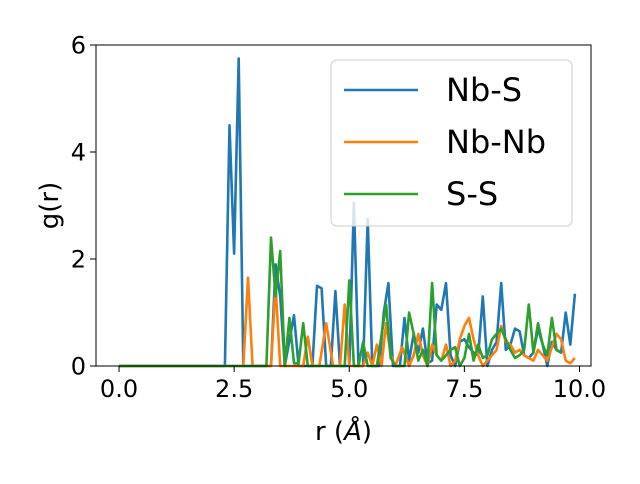 The width and height of the screenshot is (640, 484). Describe the element at coordinates (472, 194) in the screenshot. I see `legend-label-s-s: S-S` at that location.